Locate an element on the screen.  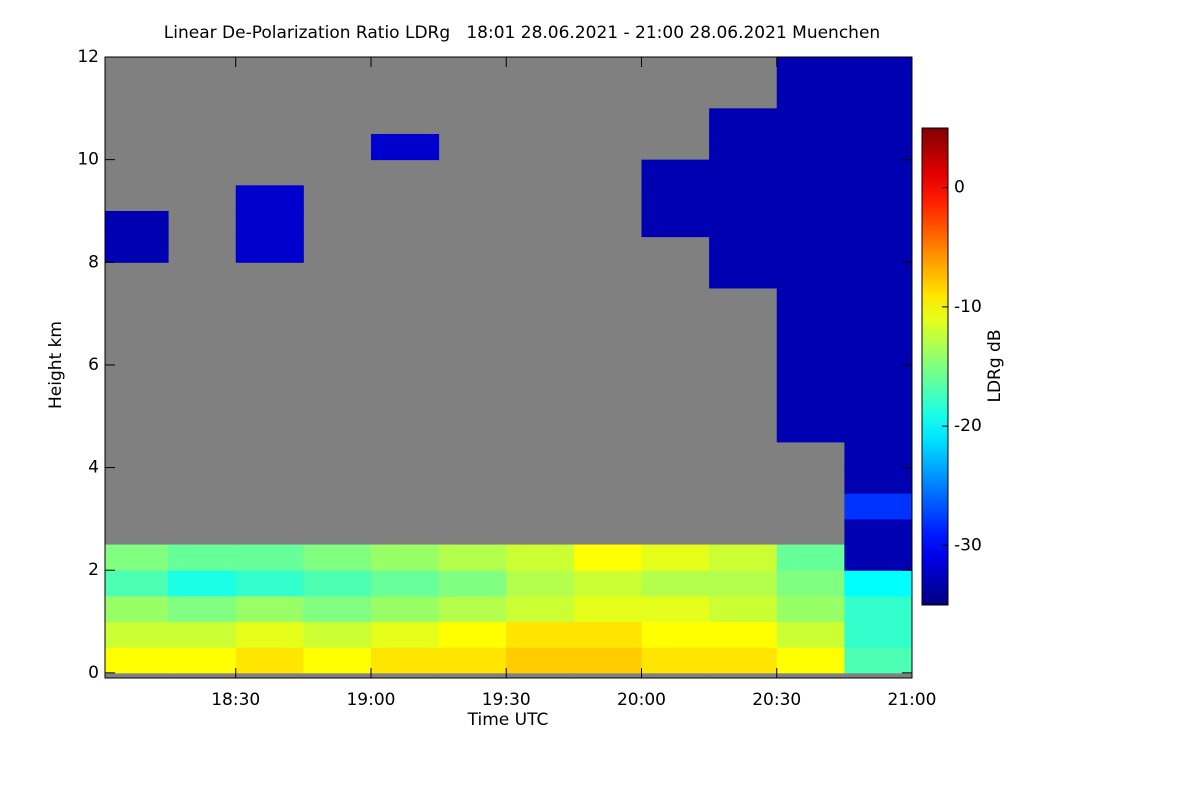
y-tick-label: 2 is located at coordinates (93, 570).